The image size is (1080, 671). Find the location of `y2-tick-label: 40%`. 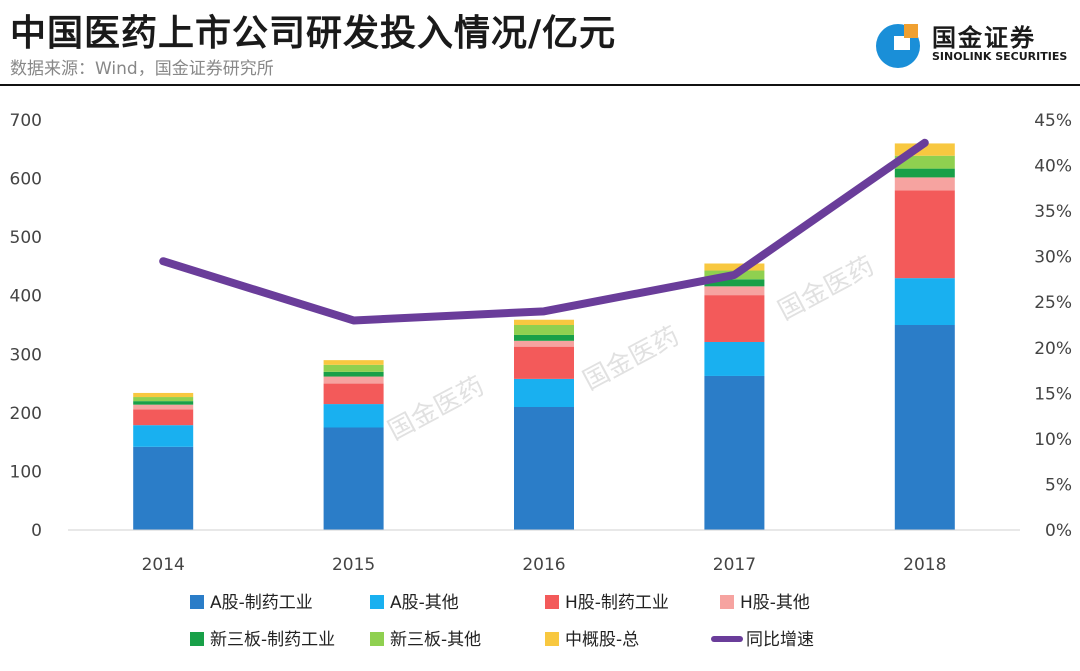

y2-tick-label: 40% is located at coordinates (1053, 167).